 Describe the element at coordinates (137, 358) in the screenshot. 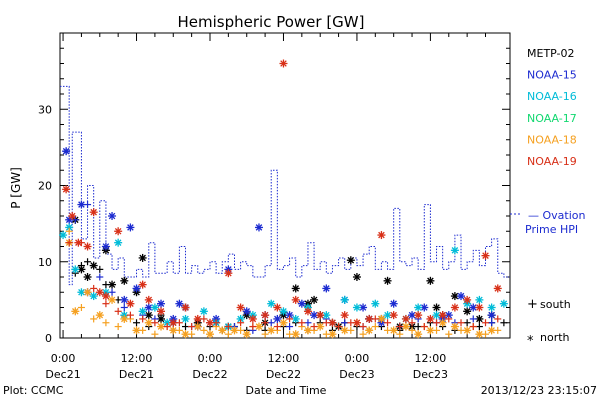

I see `x-tick-time-label: 12:00` at that location.